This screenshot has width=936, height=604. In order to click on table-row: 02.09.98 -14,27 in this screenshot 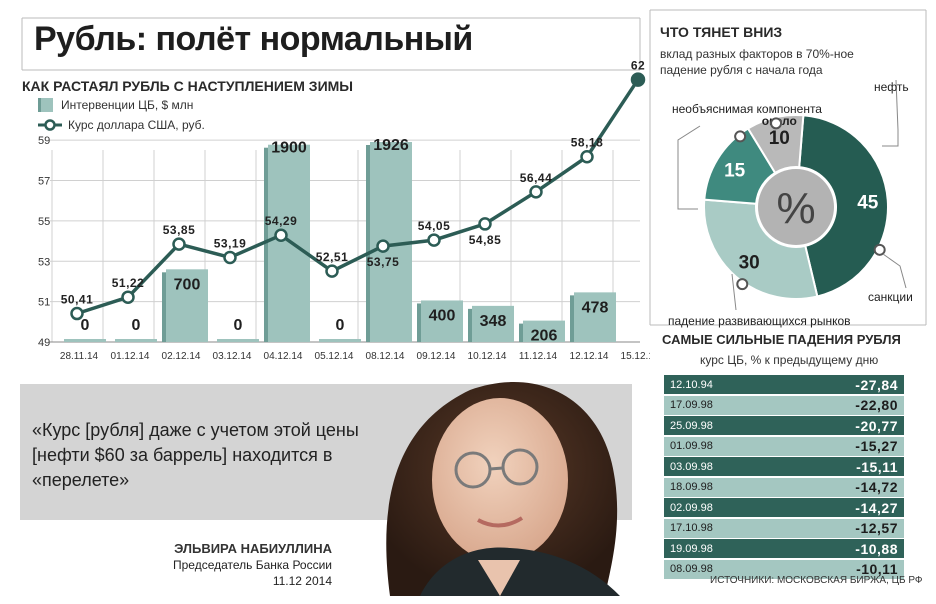, I will do `click(784, 507)`.